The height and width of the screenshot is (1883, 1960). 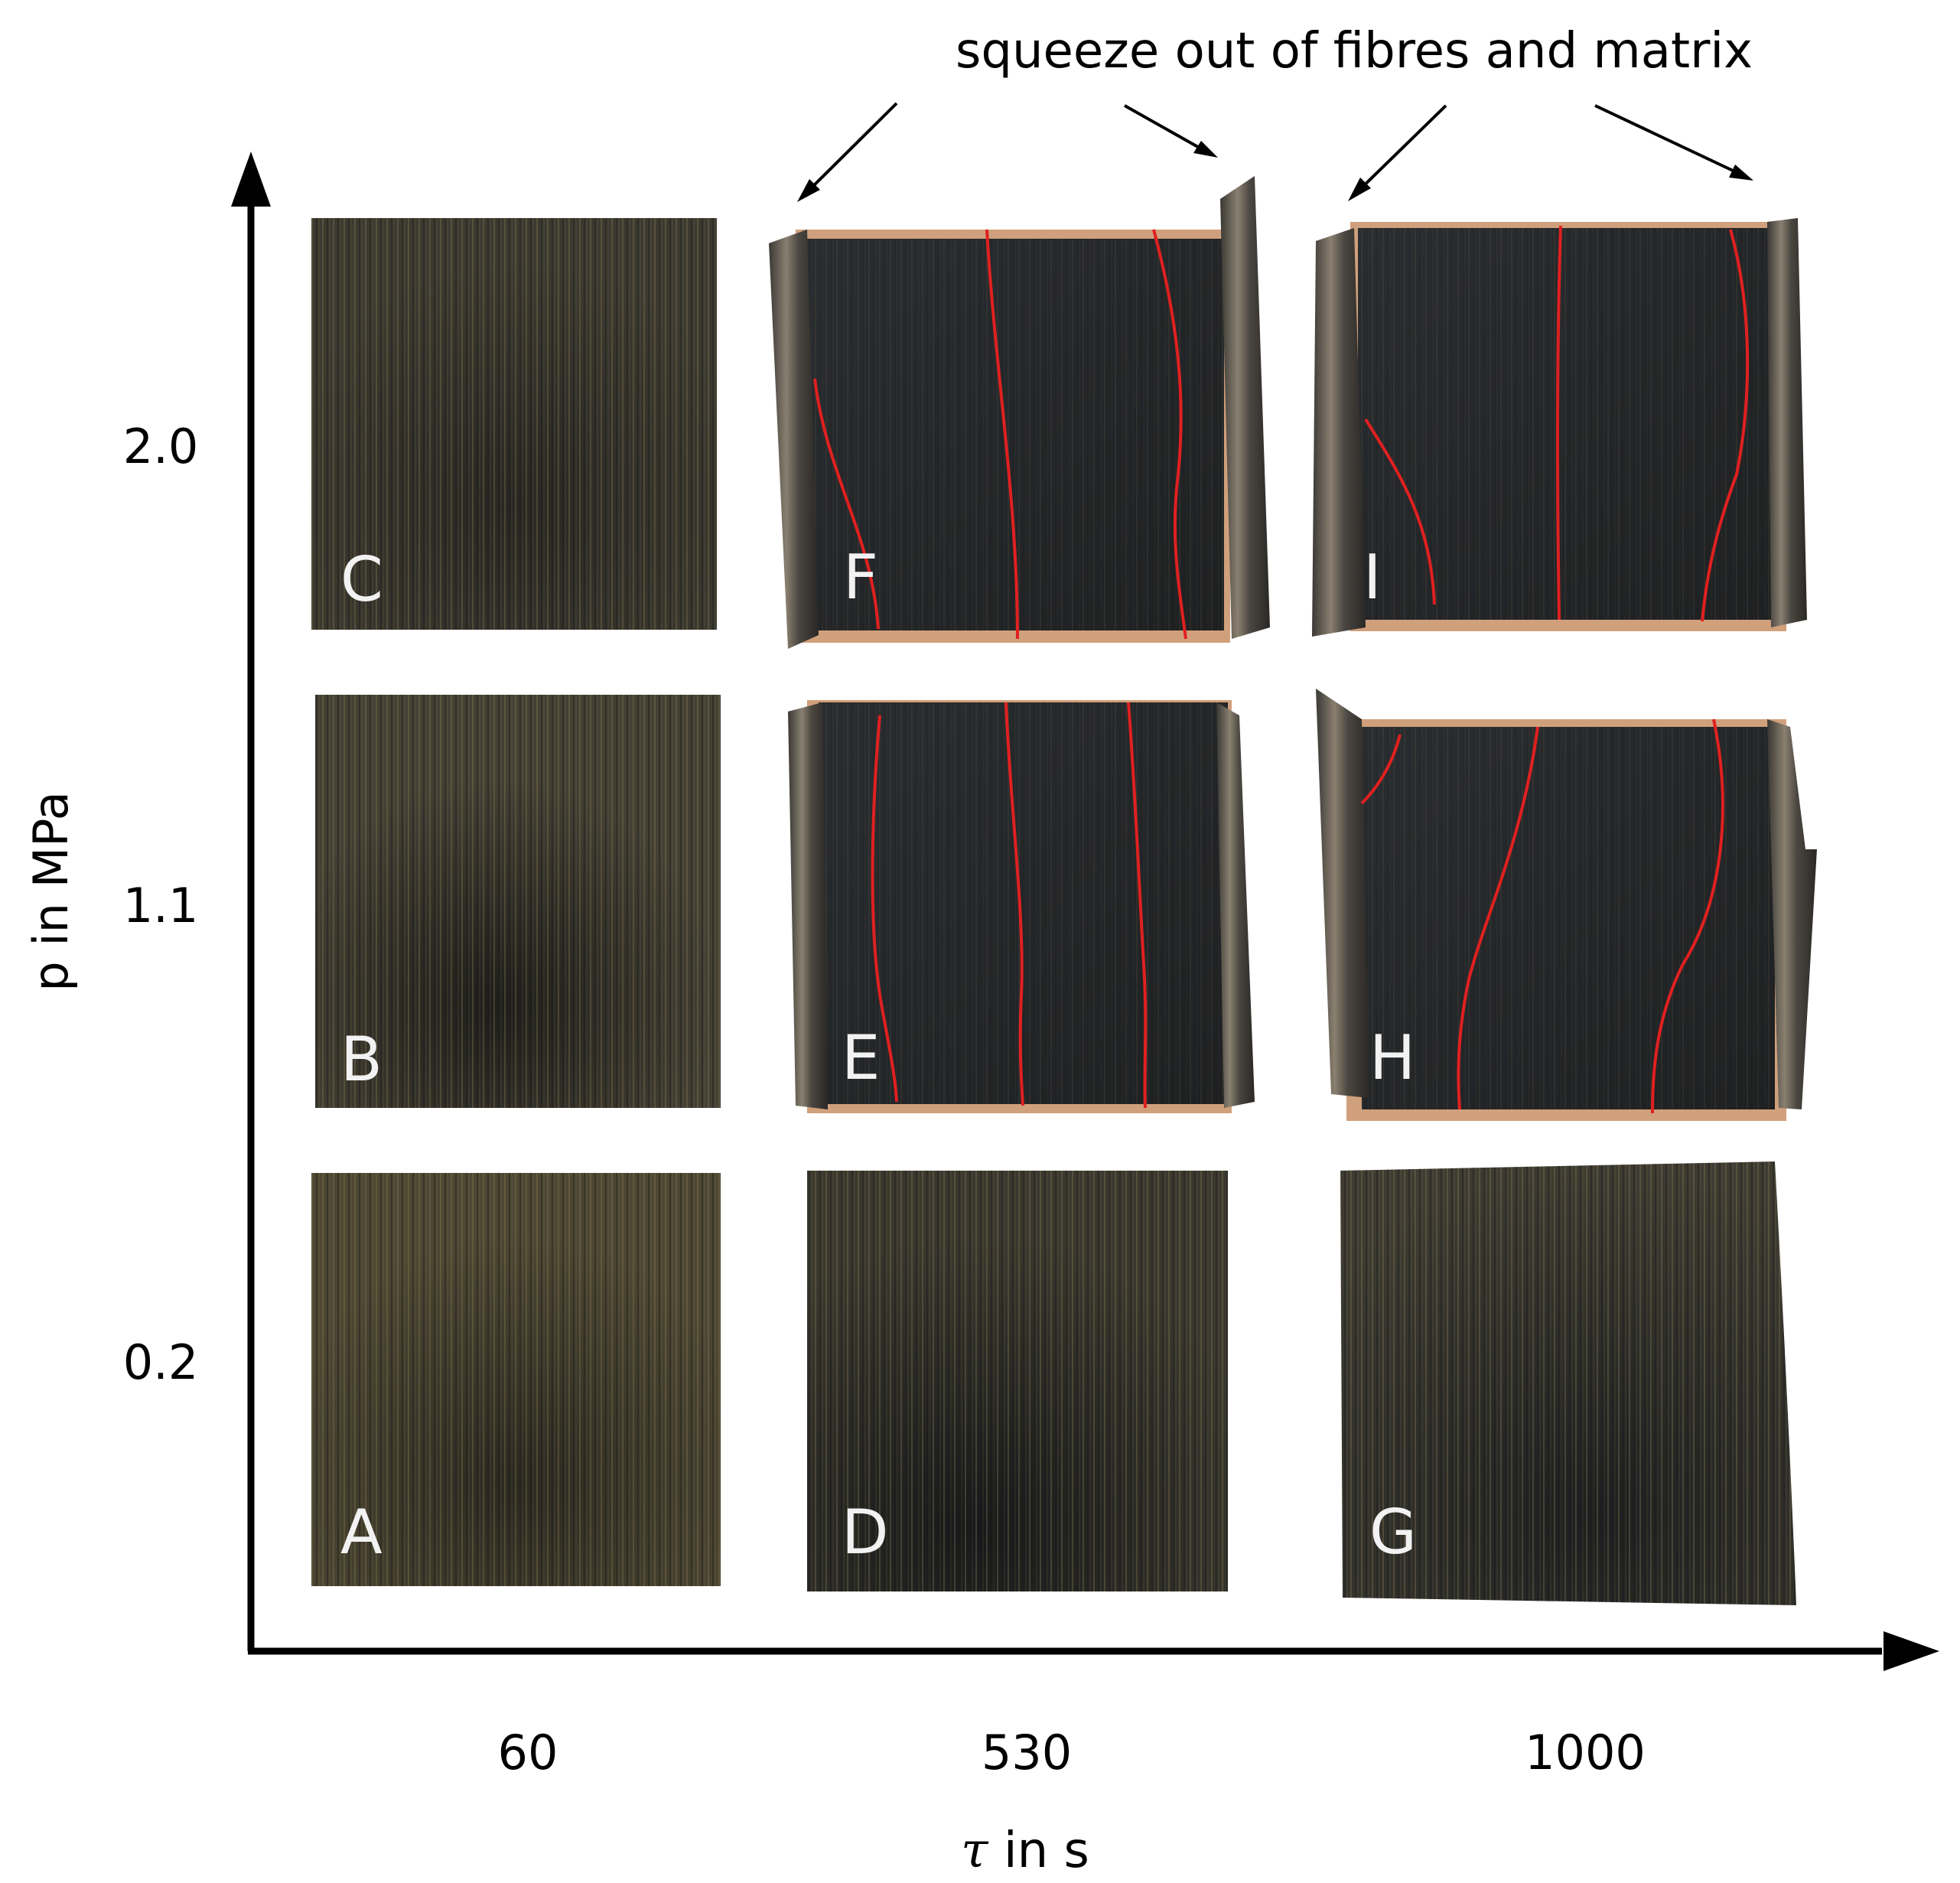 I want to click on arrow-f-right-head, so click(x=1205, y=149).